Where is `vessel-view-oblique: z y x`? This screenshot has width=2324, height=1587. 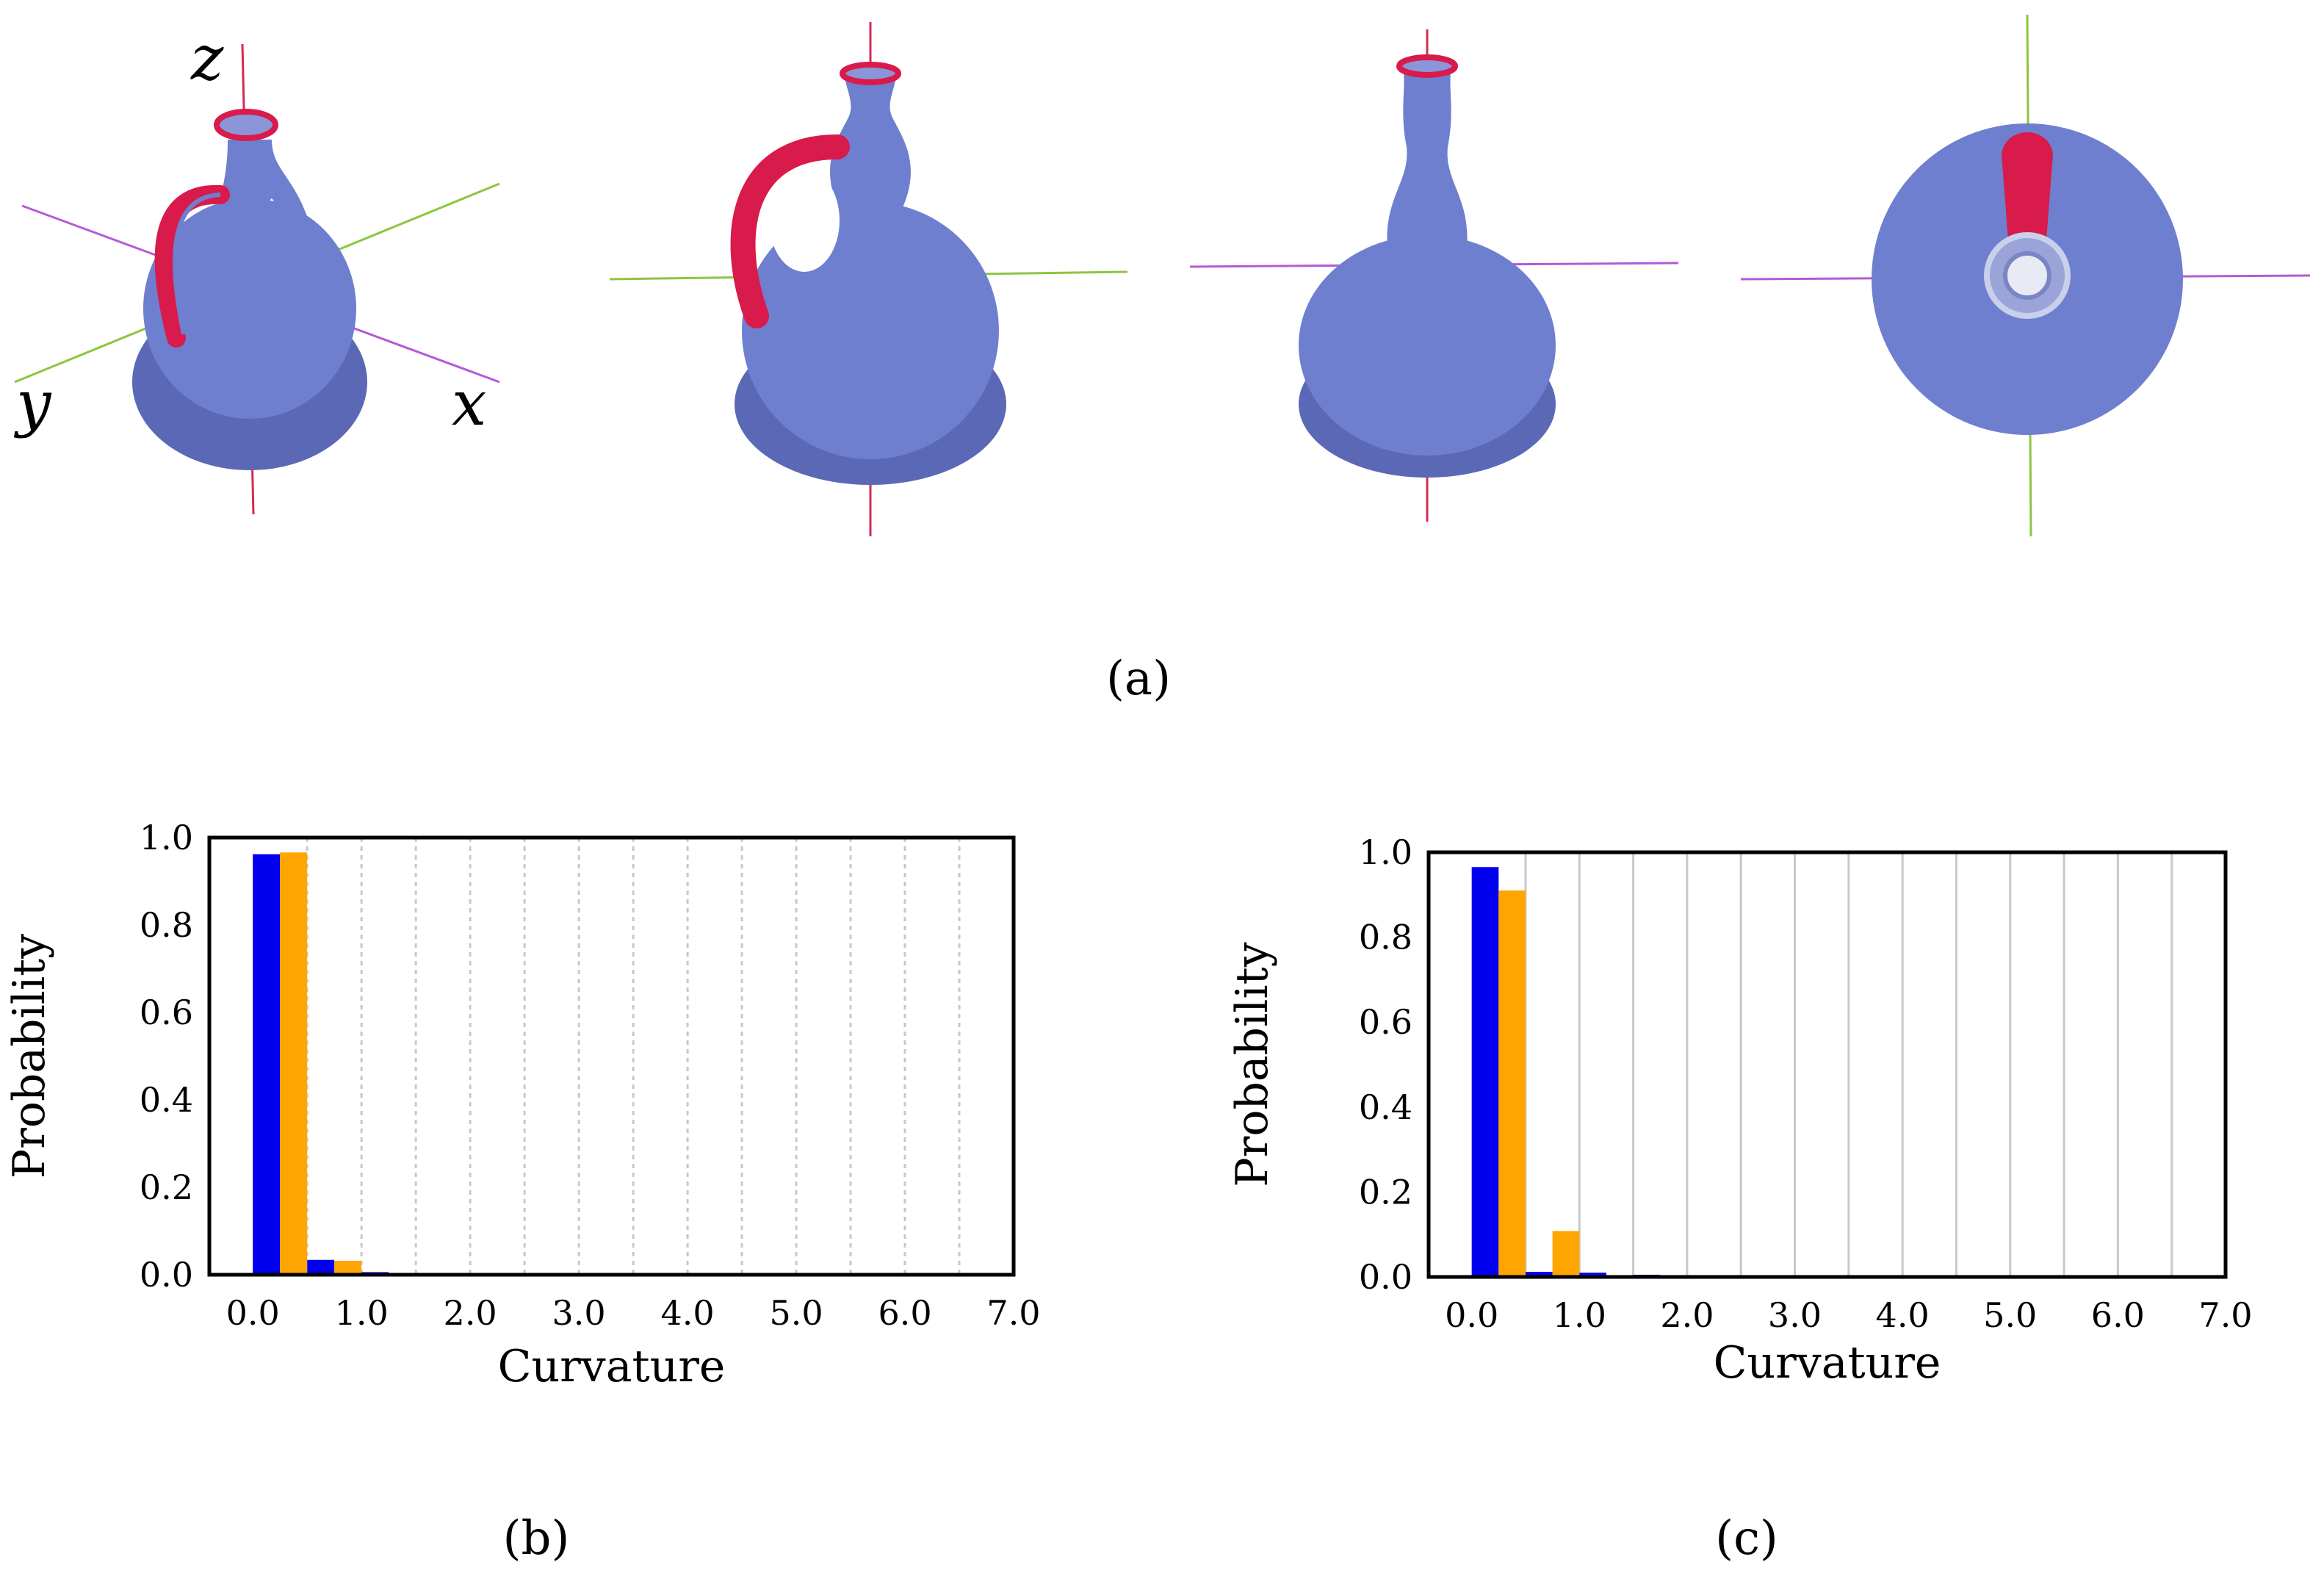 vessel-view-oblique: z y x is located at coordinates (257, 268).